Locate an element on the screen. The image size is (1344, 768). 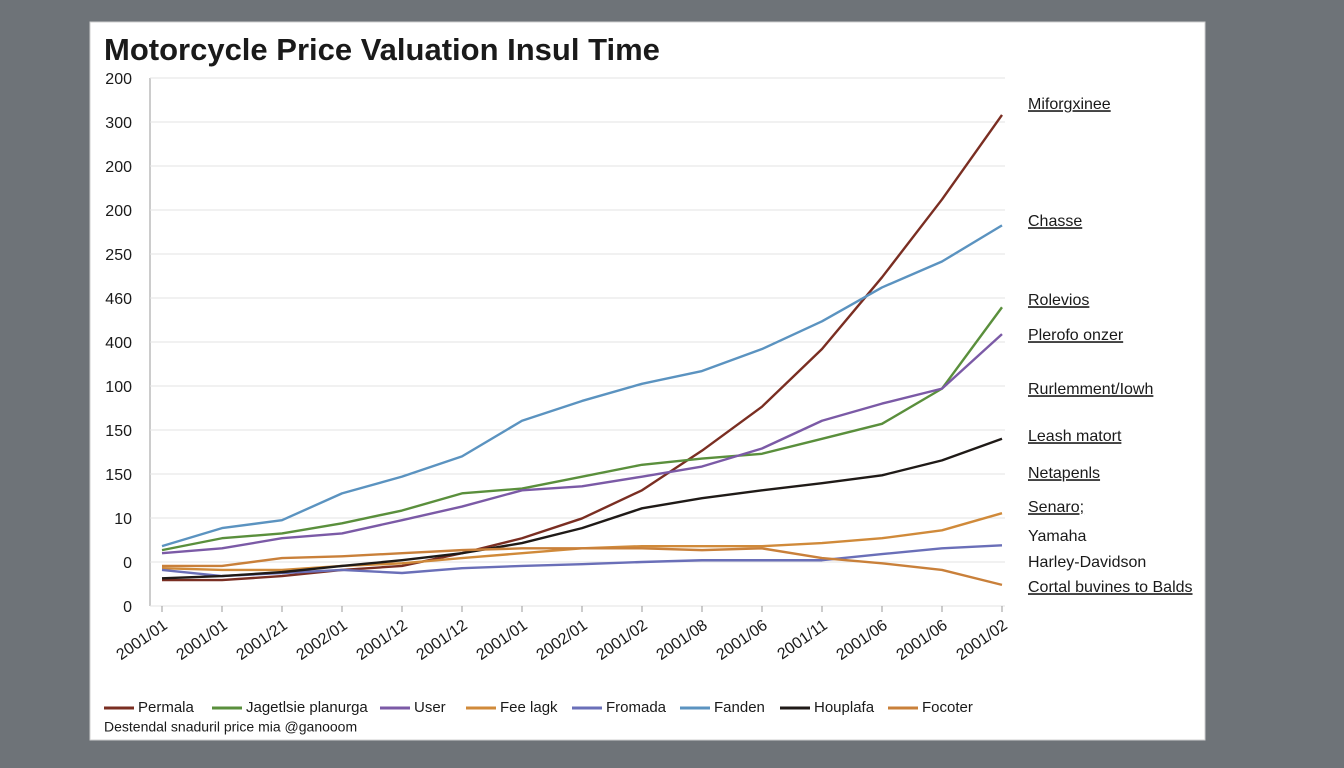
chart-title: Motorcycle Price Valuation Insul Time is located at coordinates (382, 49).